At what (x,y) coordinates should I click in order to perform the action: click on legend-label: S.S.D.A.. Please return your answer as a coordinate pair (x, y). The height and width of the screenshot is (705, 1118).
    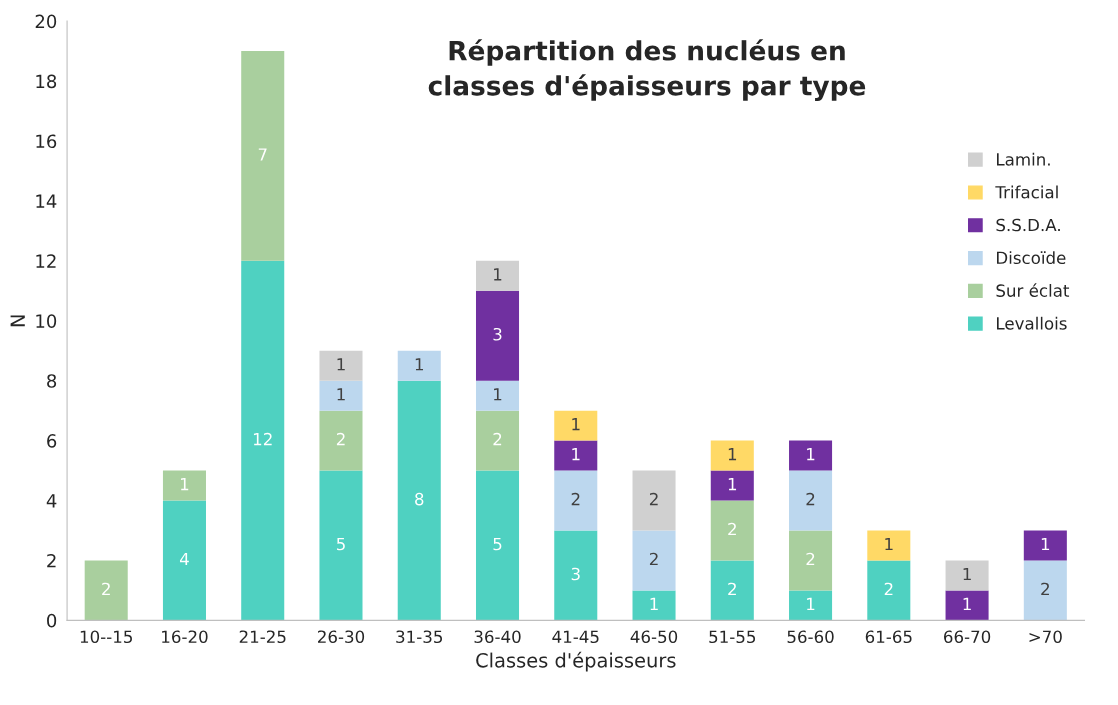
    Looking at the image, I should click on (1028, 225).